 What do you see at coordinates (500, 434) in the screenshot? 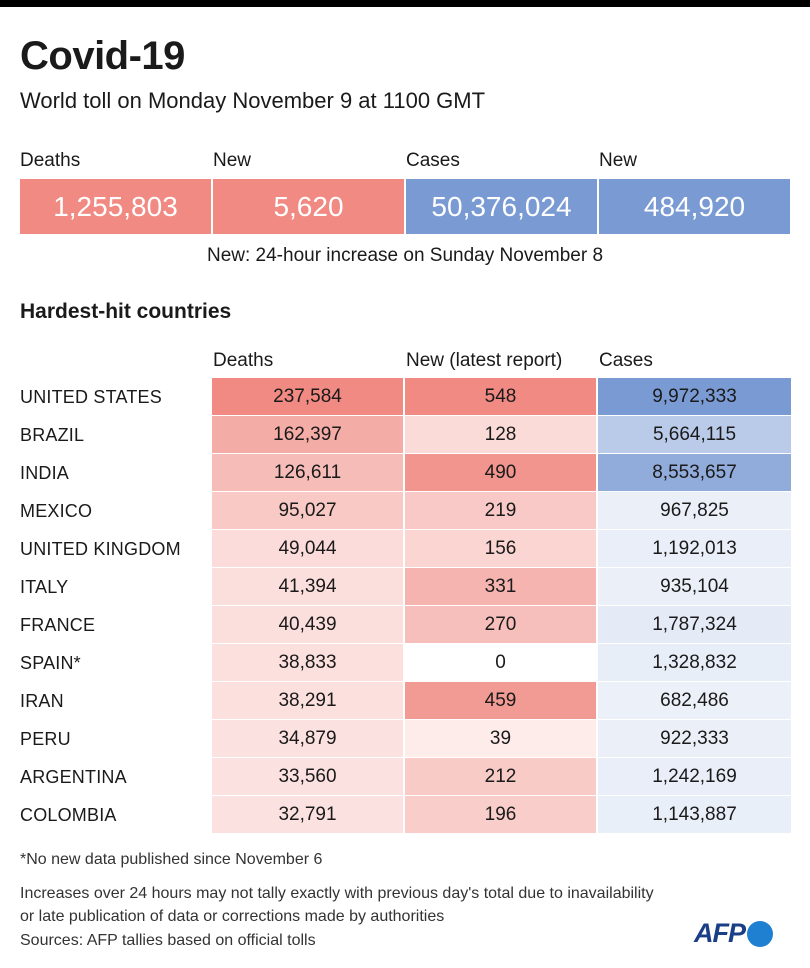
I see `new-cell: 128` at bounding box center [500, 434].